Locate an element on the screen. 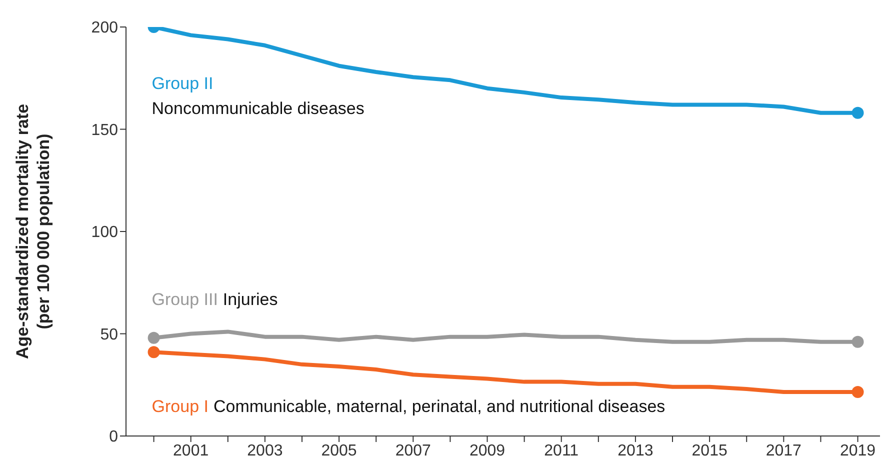 The image size is (883, 469). x-tick-label: 2019 is located at coordinates (858, 451).